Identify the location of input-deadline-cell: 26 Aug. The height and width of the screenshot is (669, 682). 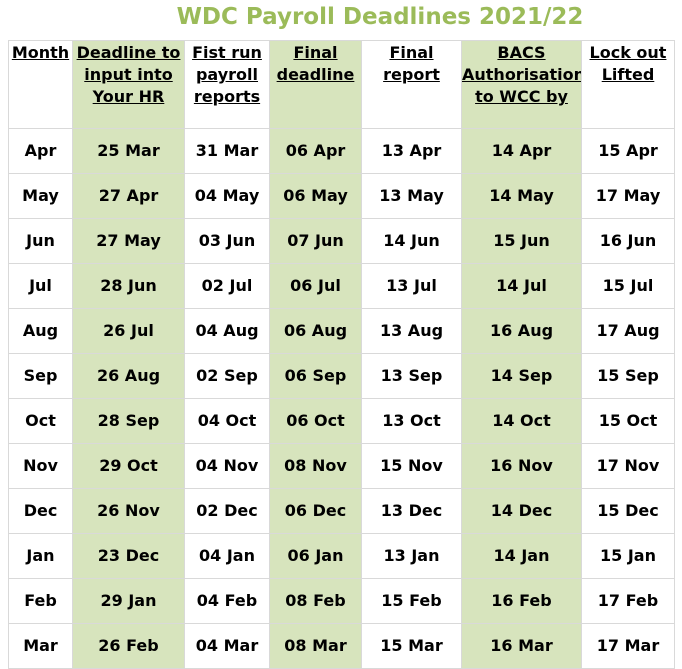
(128, 376).